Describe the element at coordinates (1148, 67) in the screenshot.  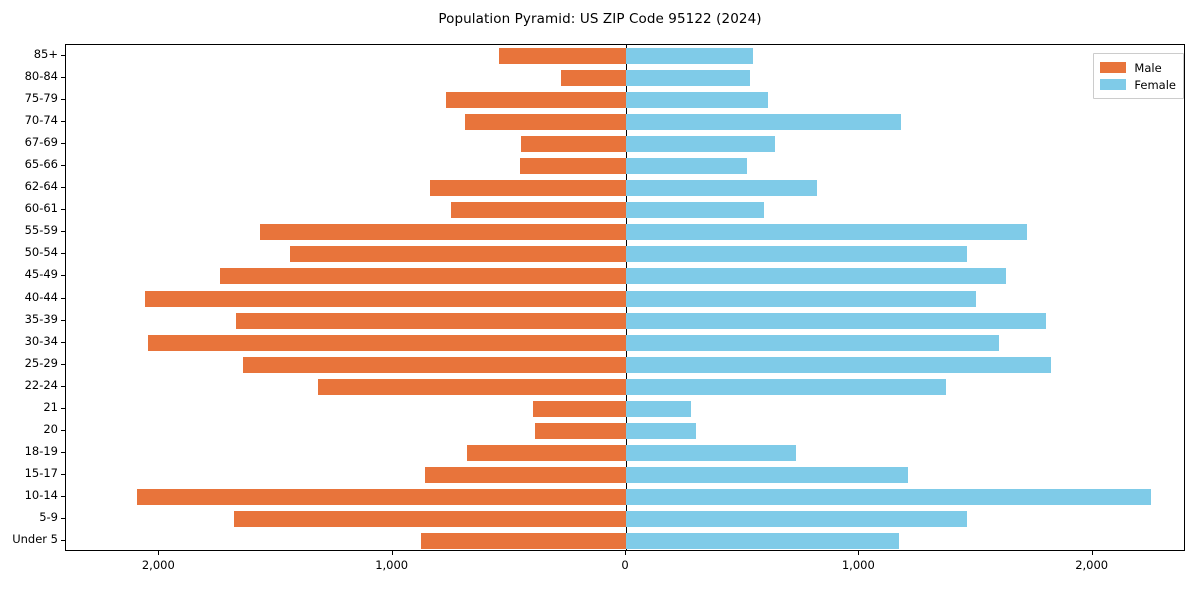
I see `legend-label-male: Male` at that location.